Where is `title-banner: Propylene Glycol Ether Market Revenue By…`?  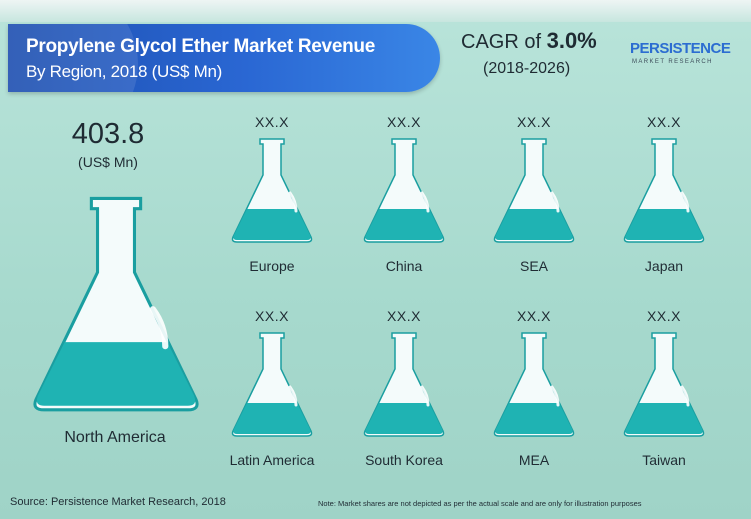 title-banner: Propylene Glycol Ether Market Revenue By… is located at coordinates (224, 58).